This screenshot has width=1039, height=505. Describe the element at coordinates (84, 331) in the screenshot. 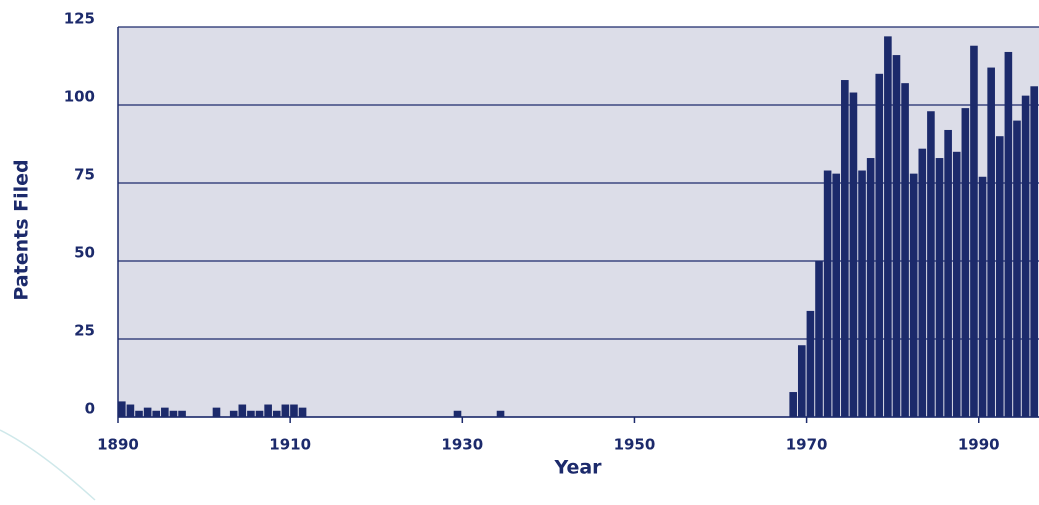

I see `y-tick-label: 25` at that location.